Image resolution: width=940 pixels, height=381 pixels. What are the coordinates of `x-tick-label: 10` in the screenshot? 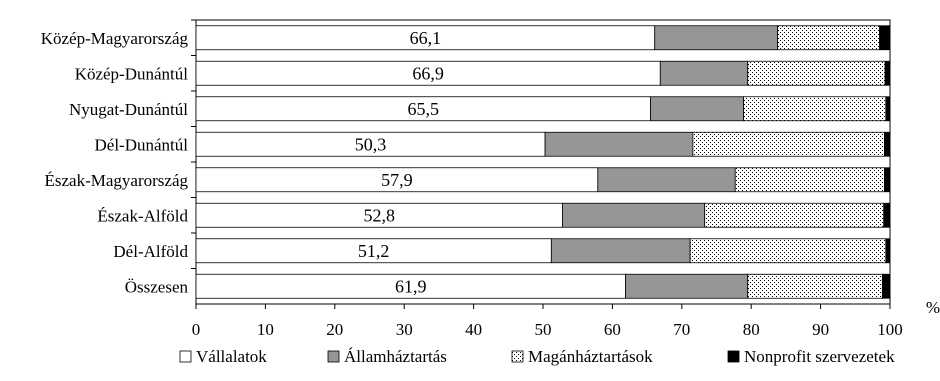 It's located at (265, 329).